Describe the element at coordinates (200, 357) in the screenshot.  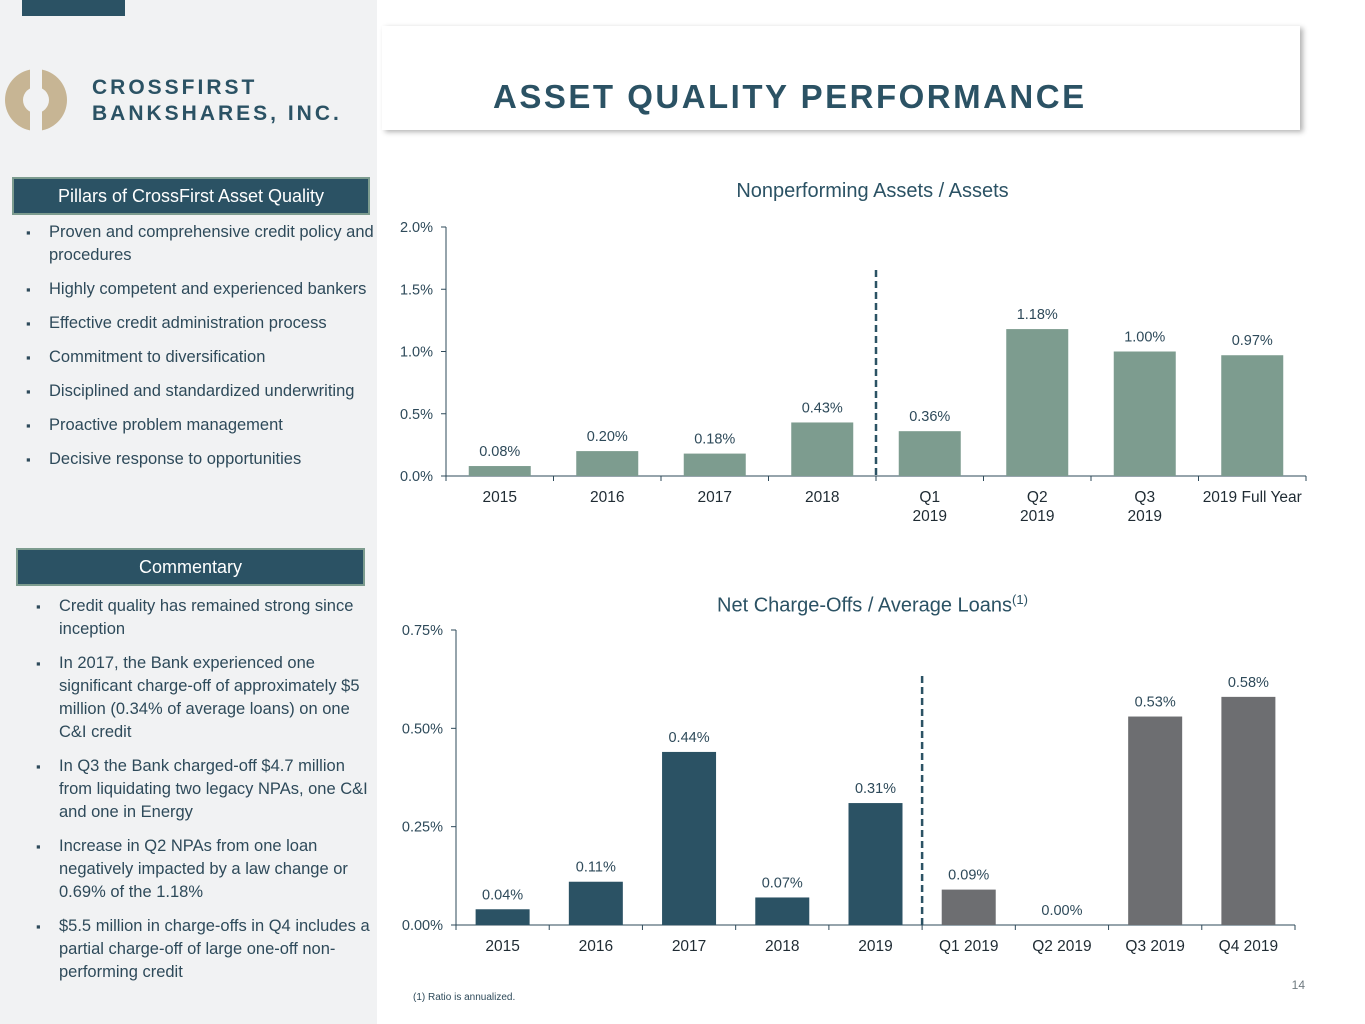
I see `list-item: Commitment to diversification` at that location.